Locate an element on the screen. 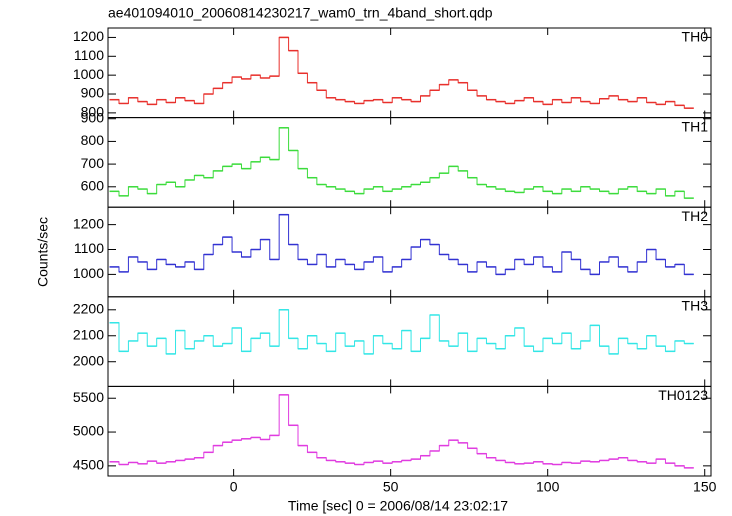  y-tick-label: 600 is located at coordinates (93, 185).